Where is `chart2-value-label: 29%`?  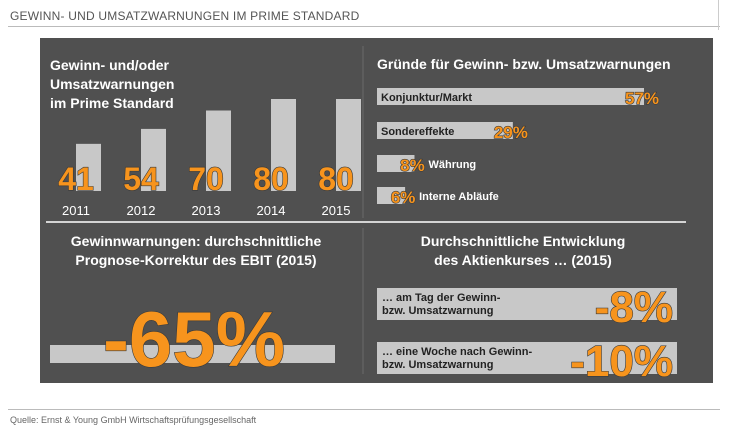
chart2-value-label: 29% is located at coordinates (511, 132).